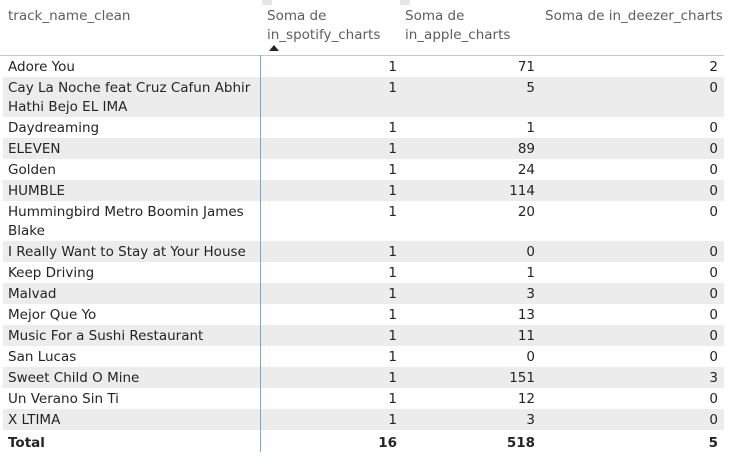  I want to click on total-label: Total, so click(26, 443).